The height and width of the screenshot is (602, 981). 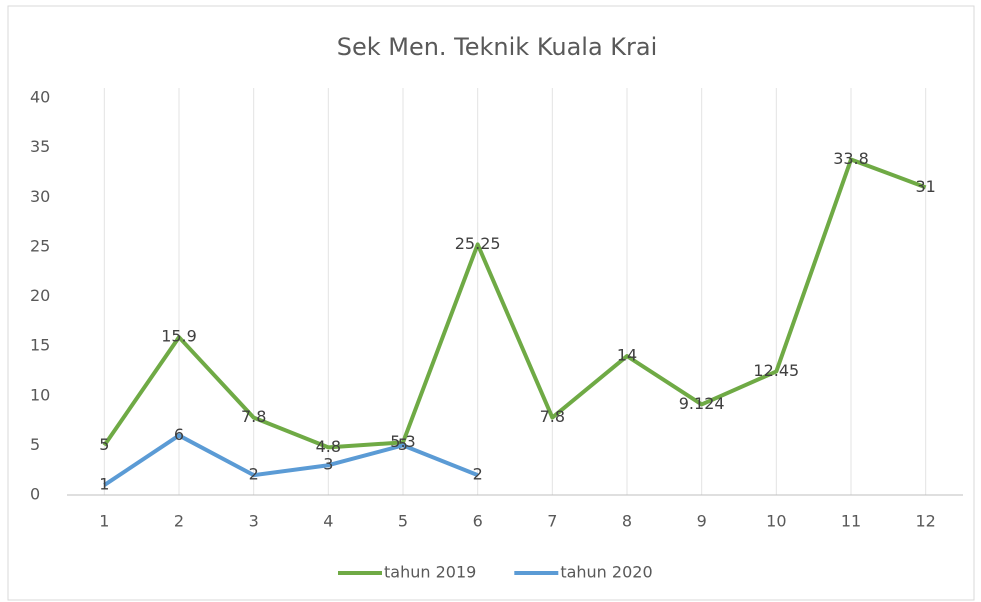 I want to click on y-tick-label: 20, so click(x=40, y=295).